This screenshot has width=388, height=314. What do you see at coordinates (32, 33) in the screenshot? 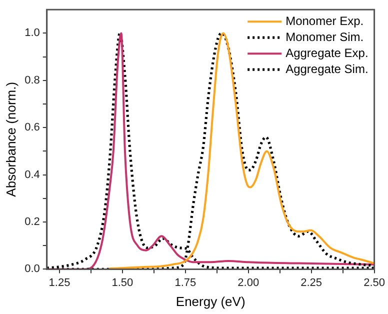
I see `y-tick-label: 1.0` at bounding box center [32, 33].